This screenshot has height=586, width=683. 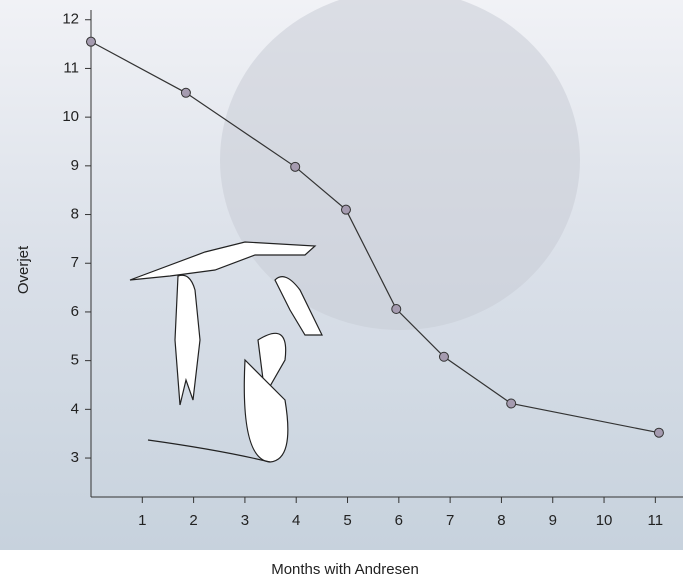 I want to click on y-tick-label: 11, so click(x=71, y=67).